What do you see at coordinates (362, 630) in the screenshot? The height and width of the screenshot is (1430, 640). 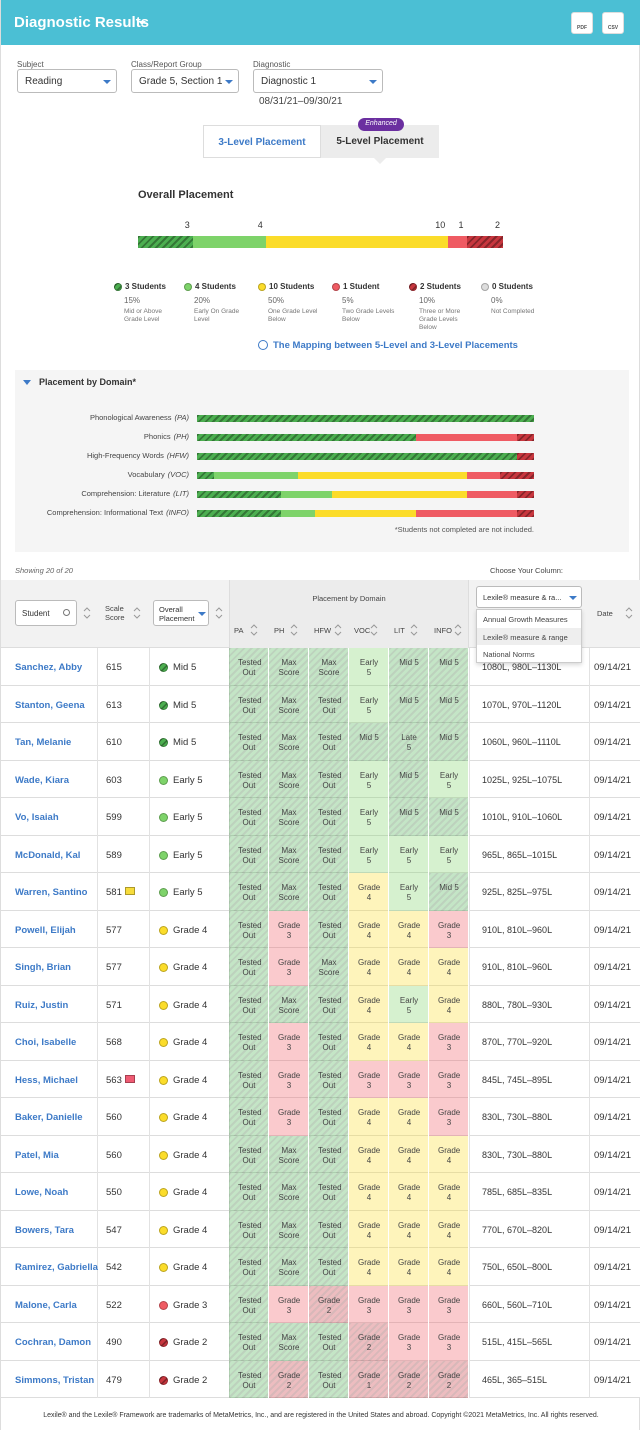 I see `domain-column-header: VOC` at bounding box center [362, 630].